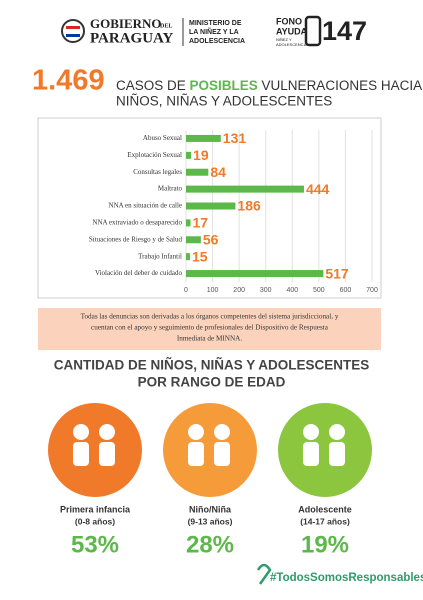  Describe the element at coordinates (157, 172) in the screenshot. I see `y-tick-label: Consultas legales` at that location.